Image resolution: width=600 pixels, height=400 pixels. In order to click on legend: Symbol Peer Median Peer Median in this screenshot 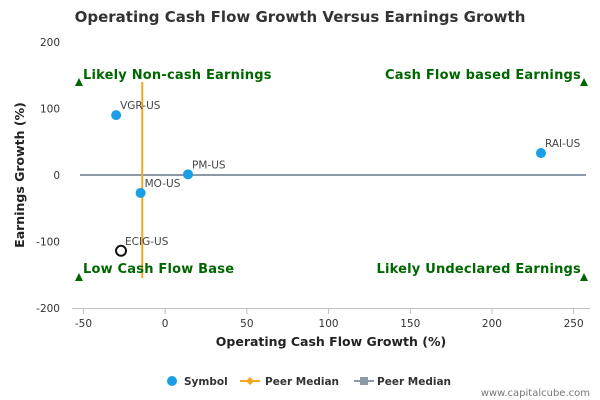, I will do `click(309, 382)`.